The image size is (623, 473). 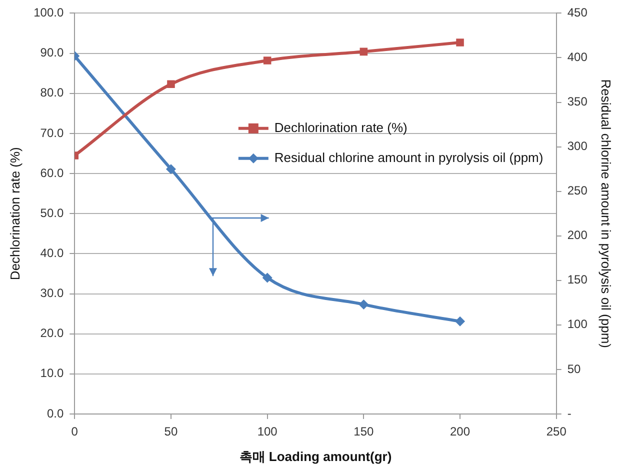 I want to click on y-tick-label: 90.0, so click(x=52, y=53).